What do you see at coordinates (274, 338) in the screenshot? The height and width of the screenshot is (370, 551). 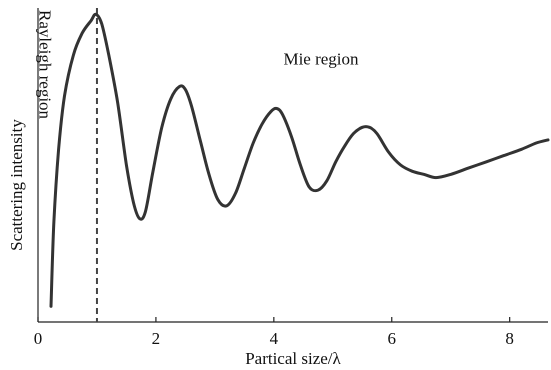 I see `x-tick-label: 4` at bounding box center [274, 338].